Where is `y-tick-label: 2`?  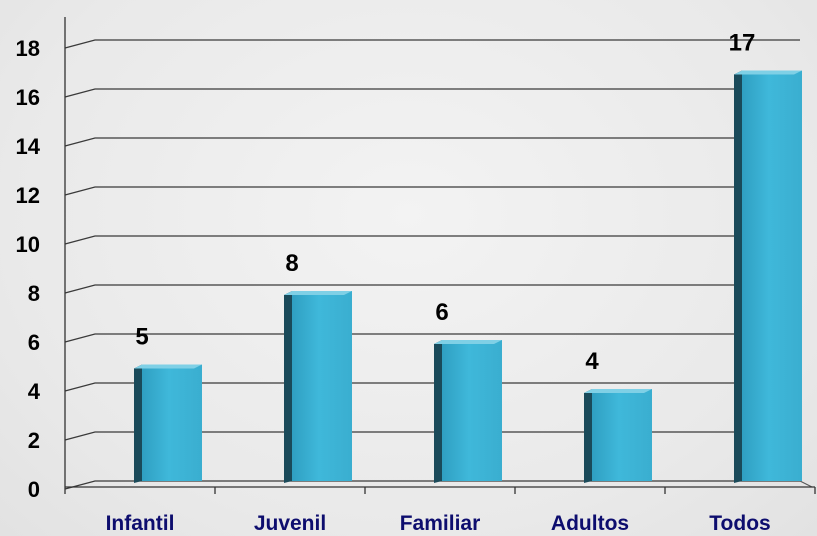 y-tick-label: 2 is located at coordinates (34, 440).